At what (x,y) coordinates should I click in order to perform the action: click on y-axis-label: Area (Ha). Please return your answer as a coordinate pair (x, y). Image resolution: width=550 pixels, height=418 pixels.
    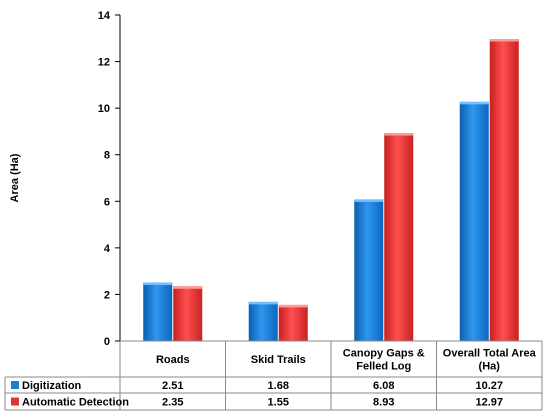
    Looking at the image, I should click on (15, 177).